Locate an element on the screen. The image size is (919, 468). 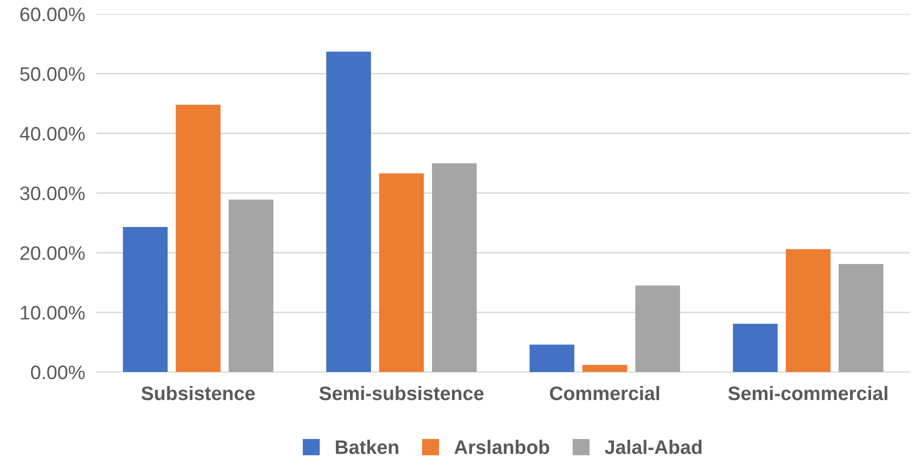
x-tick-label: Subsistence is located at coordinates (198, 393).